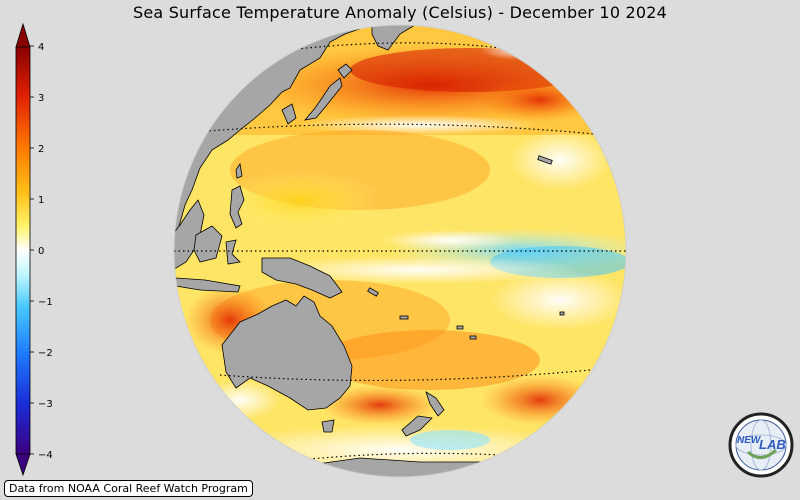 Image resolution: width=800 pixels, height=500 pixels. Describe the element at coordinates (772, 444) in the screenshot. I see `logo-text-right: LAB` at that location.